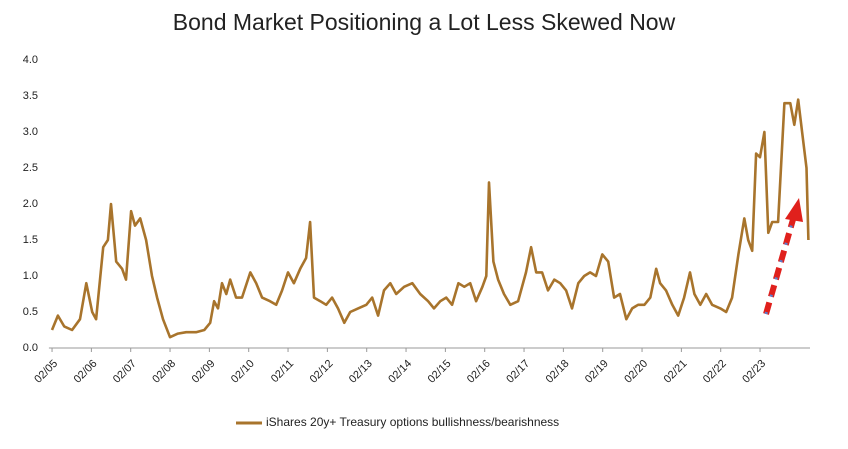  What do you see at coordinates (243, 372) in the screenshot?
I see `x-tick-label: 02/10` at bounding box center [243, 372].